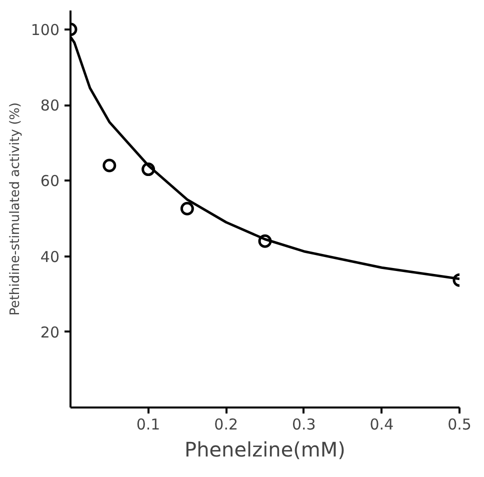  What do you see at coordinates (226, 425) in the screenshot?
I see `x-tick-label: 0.2` at bounding box center [226, 425].